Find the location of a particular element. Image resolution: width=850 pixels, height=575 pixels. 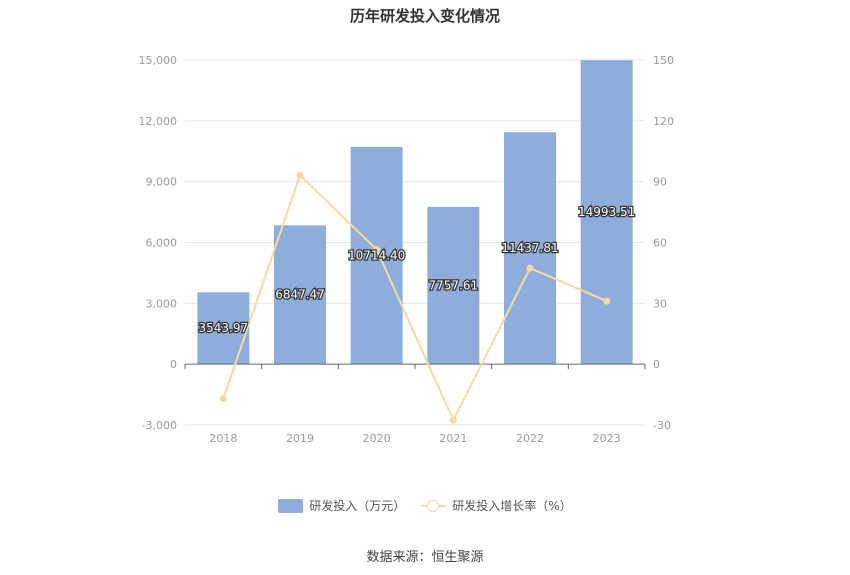

legend: 研发投入（万元） 研发投入增长率（%） is located at coordinates (425, 505).